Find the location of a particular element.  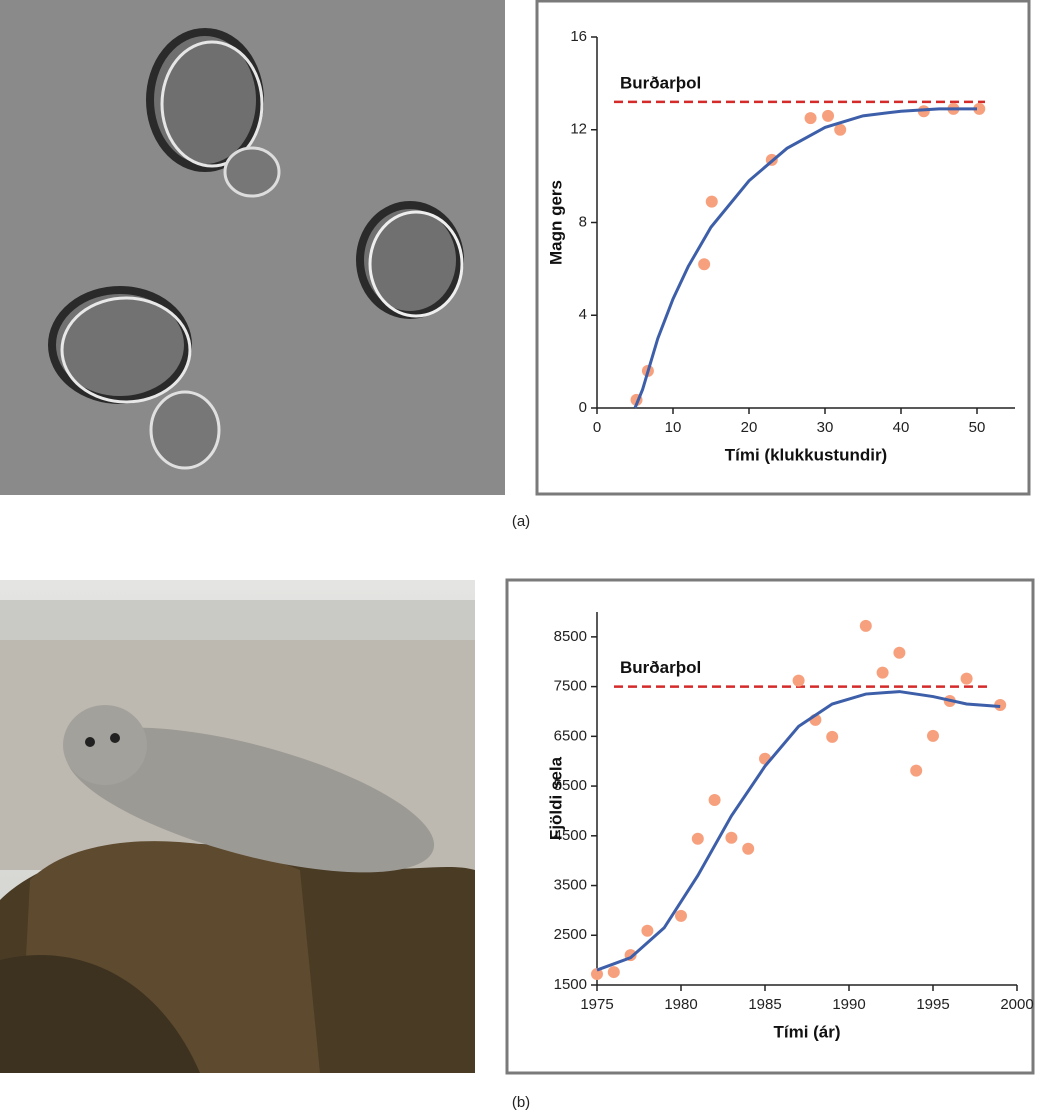

x-axis-label: Tími (ár) is located at coordinates (806, 1031).